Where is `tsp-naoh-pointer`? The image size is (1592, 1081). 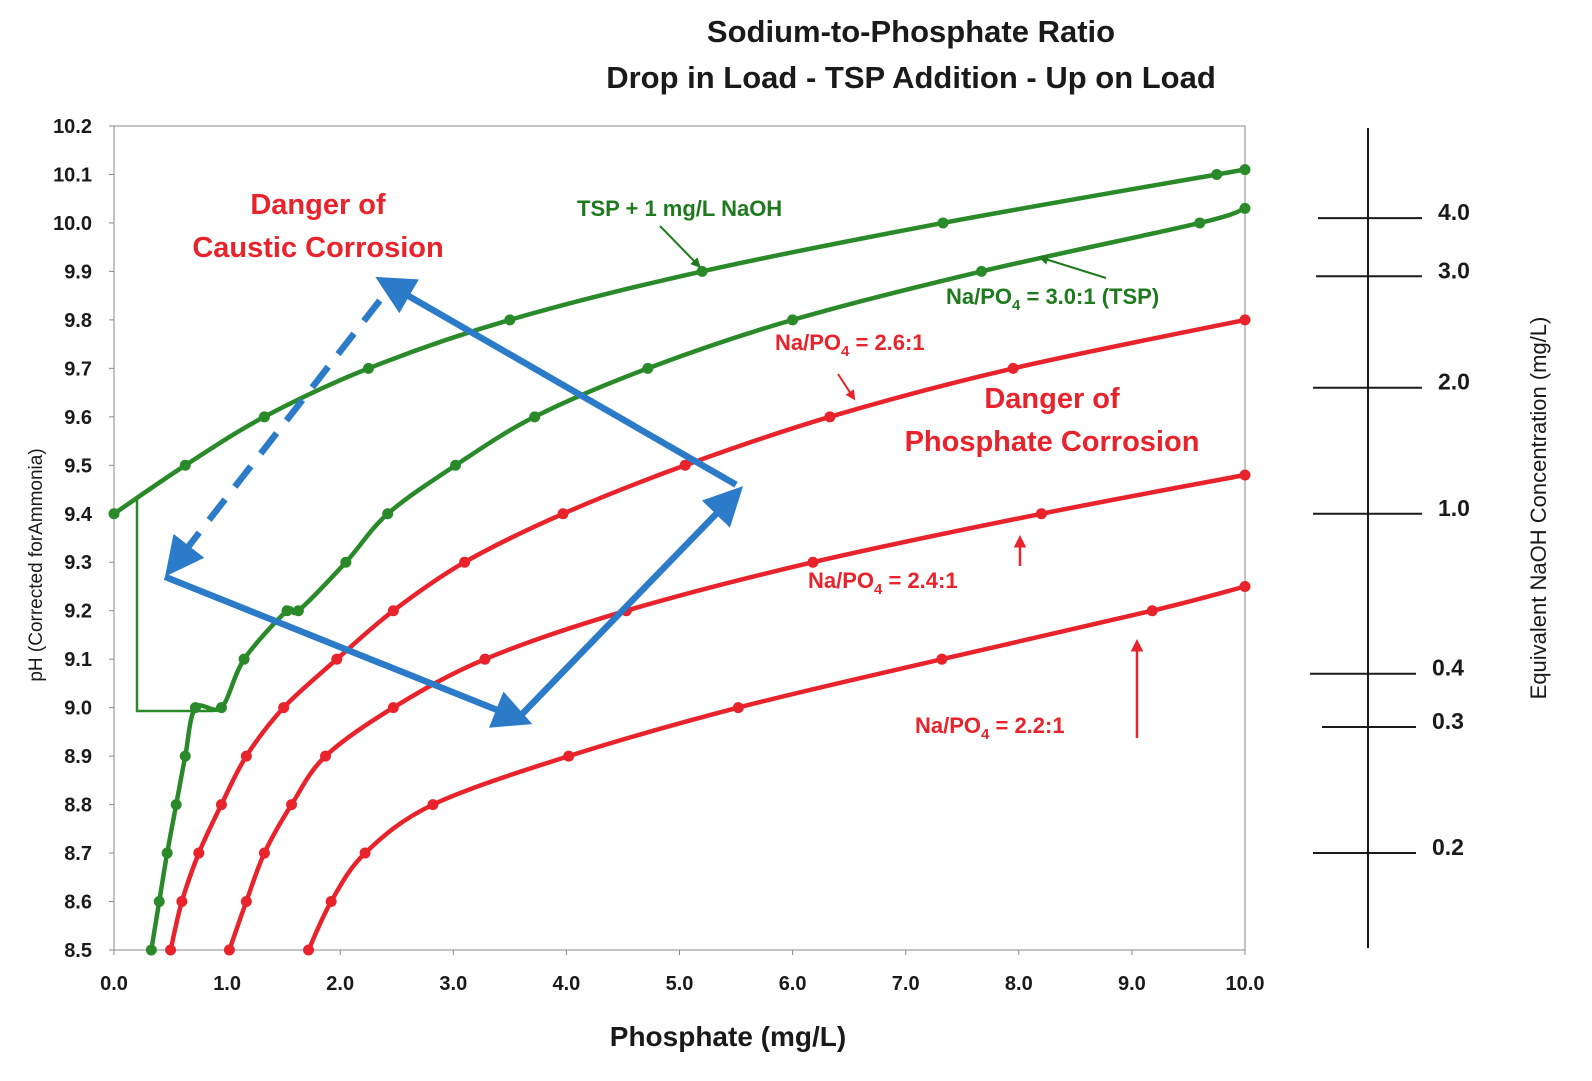 tsp-naoh-pointer is located at coordinates (680, 246).